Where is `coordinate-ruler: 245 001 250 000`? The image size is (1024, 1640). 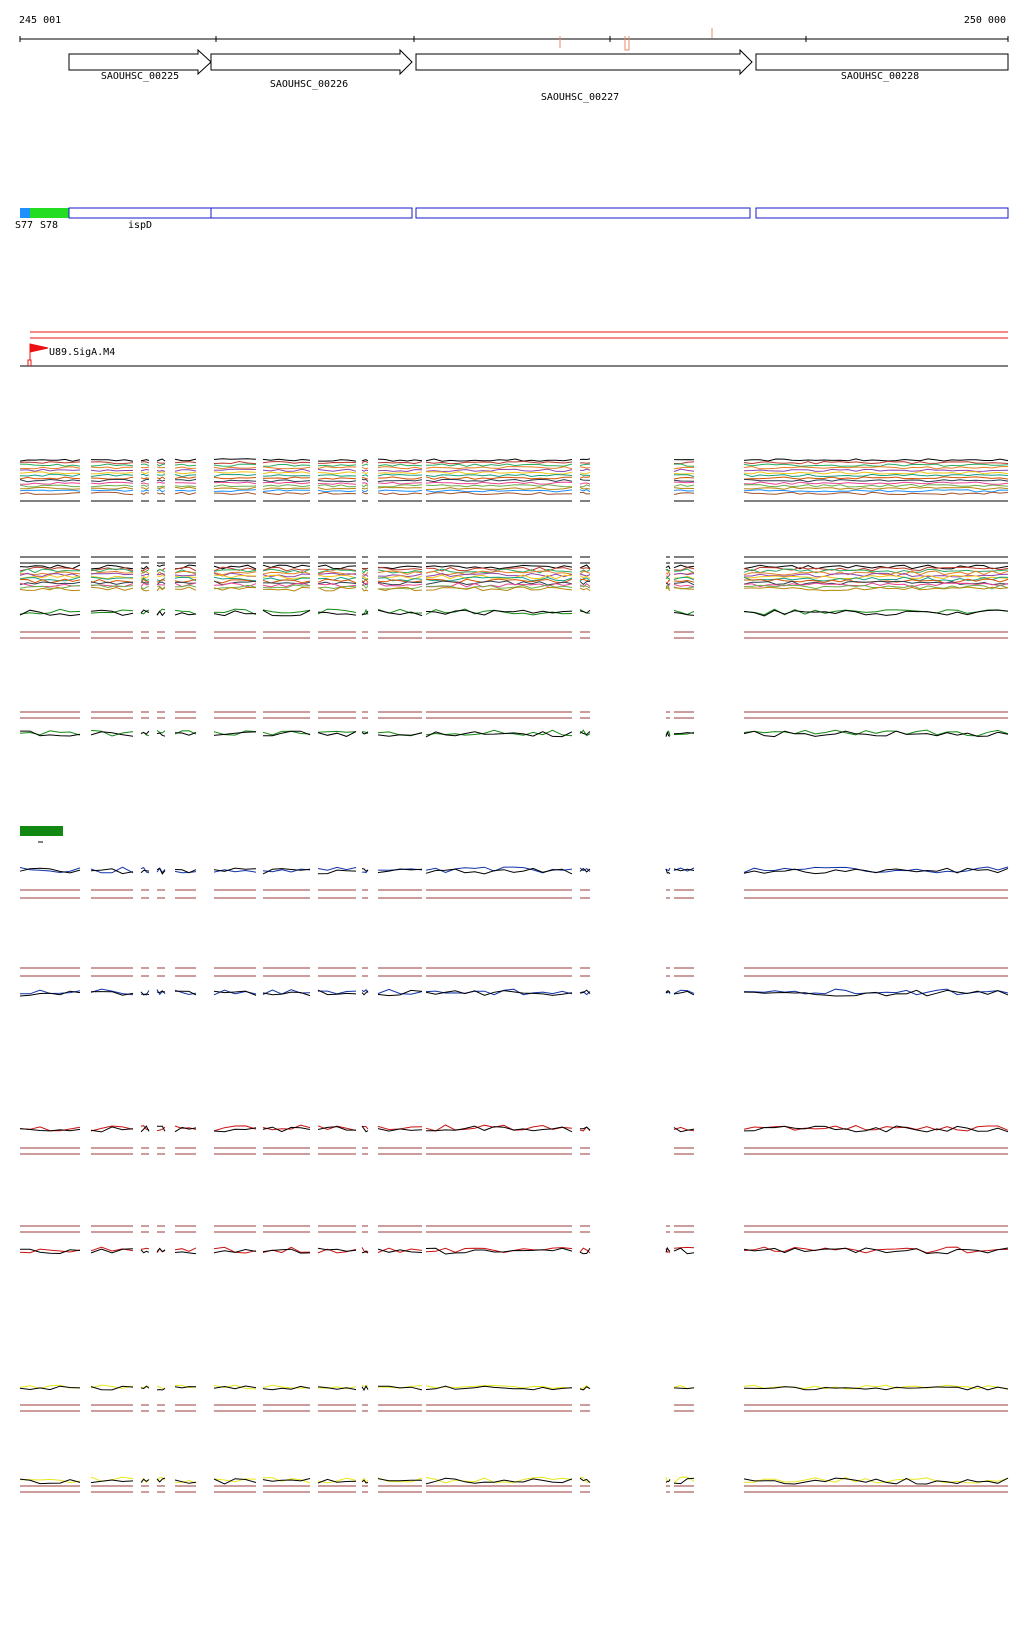
coordinate-ruler: 245 001 250 000 is located at coordinates (514, 33).